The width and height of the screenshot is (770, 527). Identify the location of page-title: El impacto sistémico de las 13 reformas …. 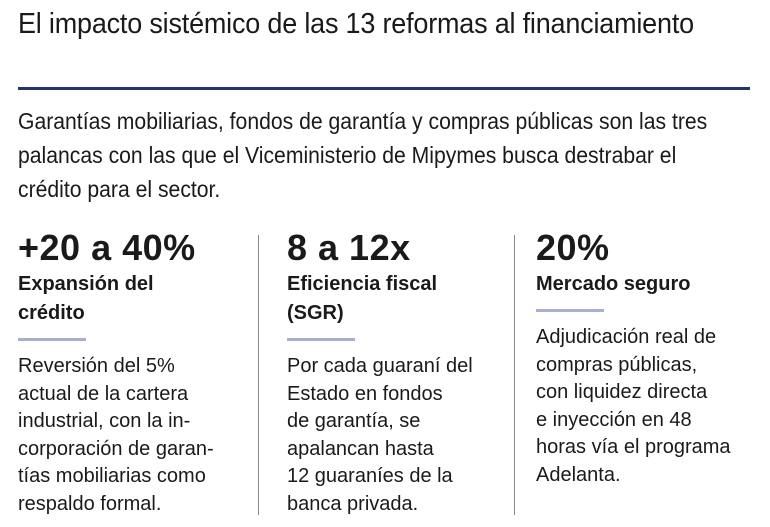
(356, 24).